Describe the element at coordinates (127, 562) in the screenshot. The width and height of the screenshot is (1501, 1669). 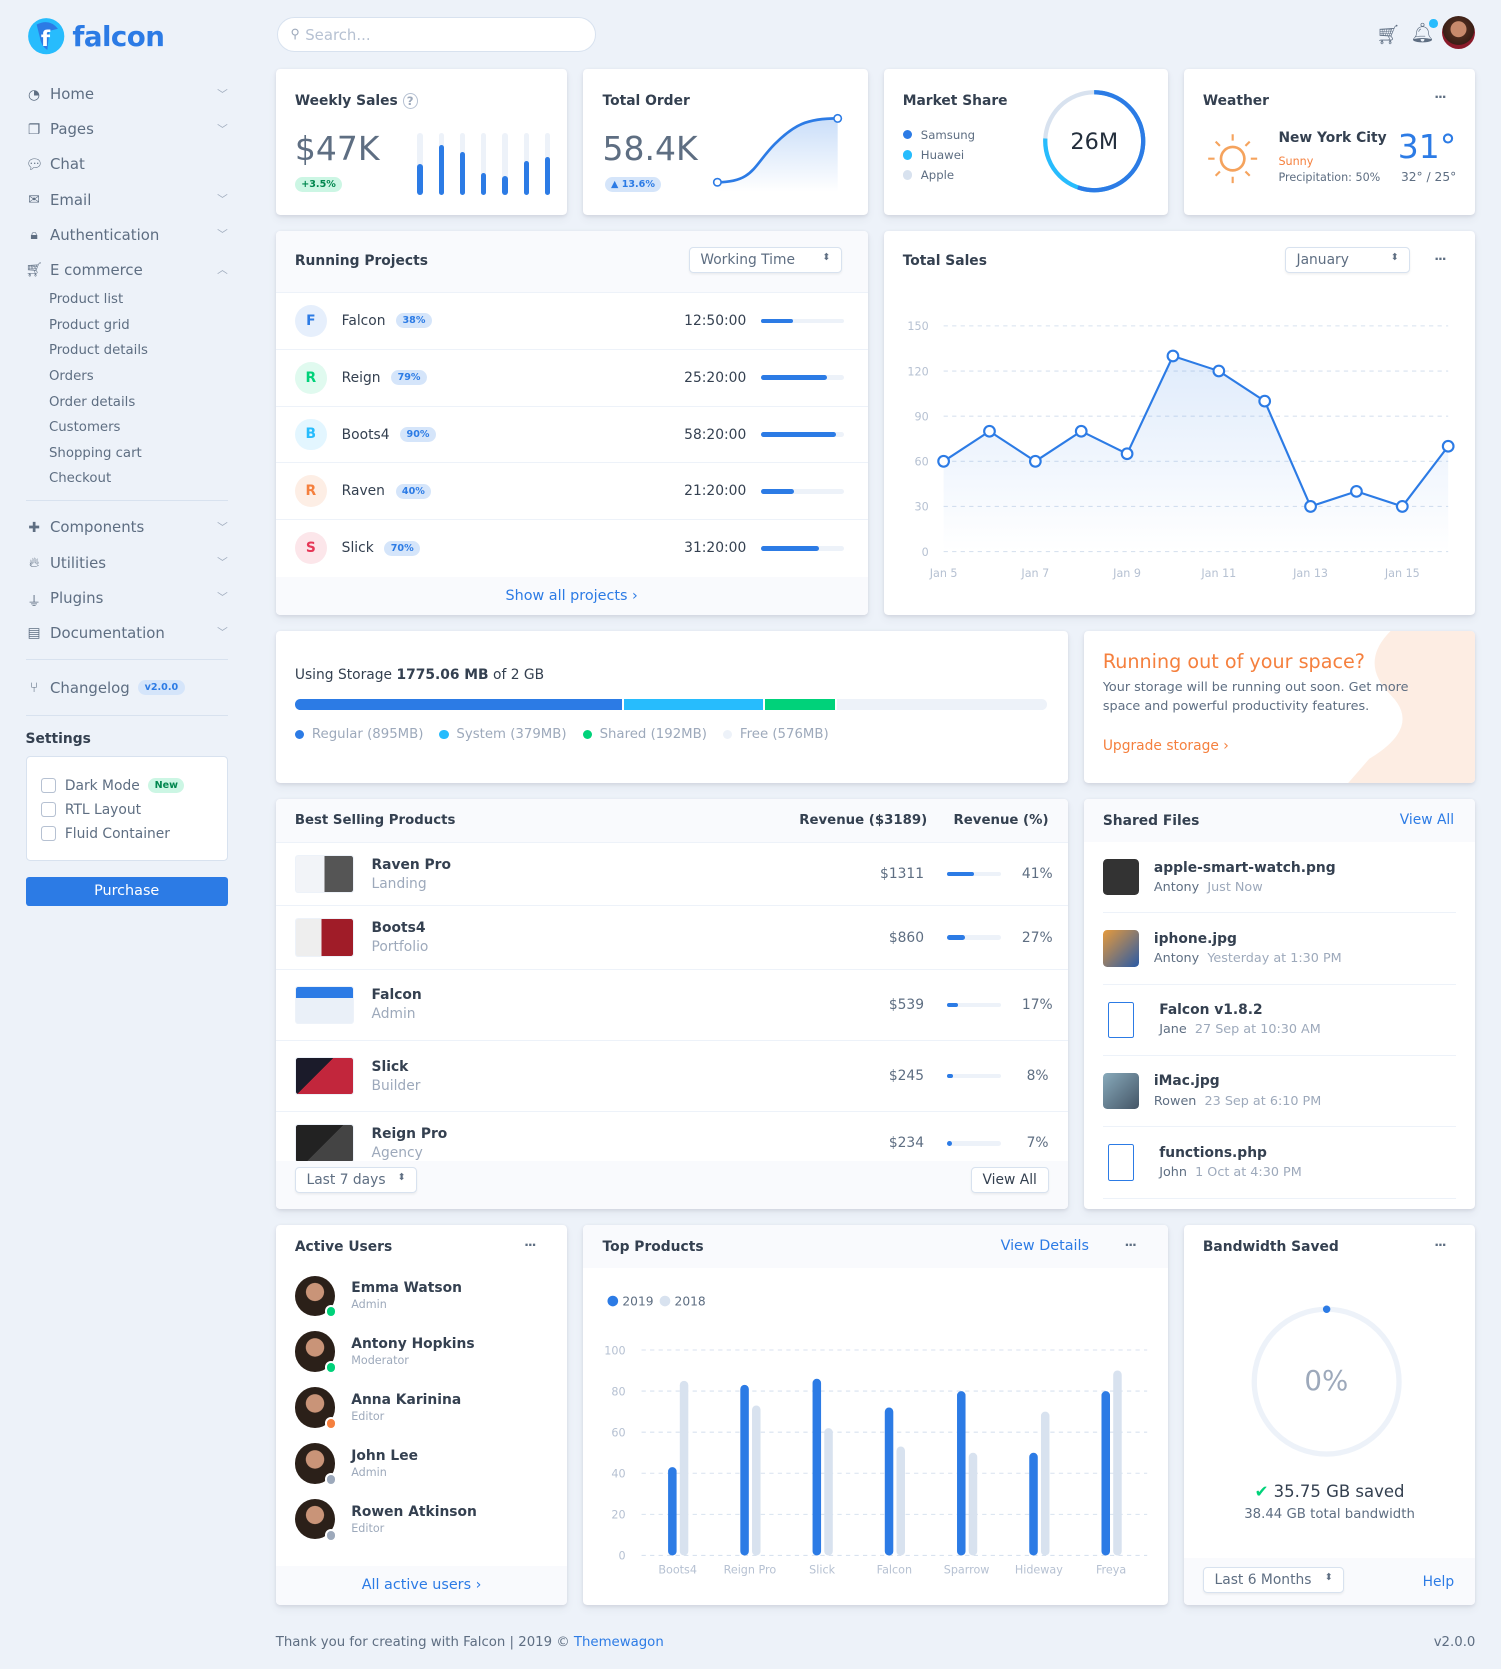
I see `sidebar-item-utilities: 🔥︎ Utilities ﹀` at that location.